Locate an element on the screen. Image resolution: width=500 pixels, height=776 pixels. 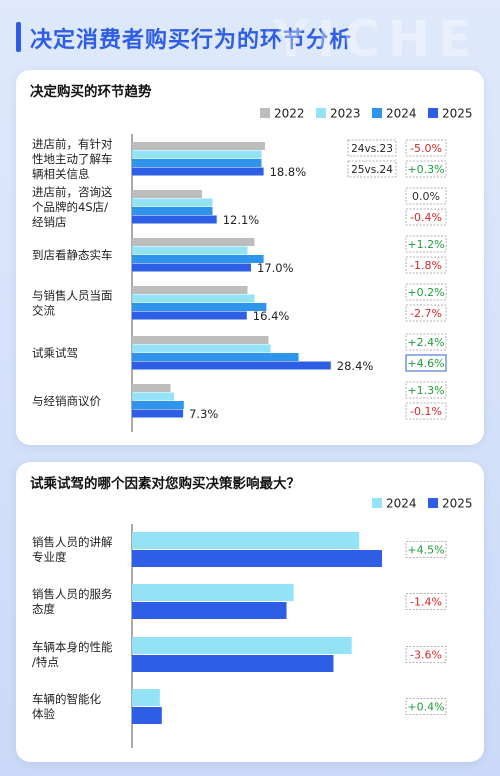
watermark-logo: YICHE is located at coordinates (376, 39).